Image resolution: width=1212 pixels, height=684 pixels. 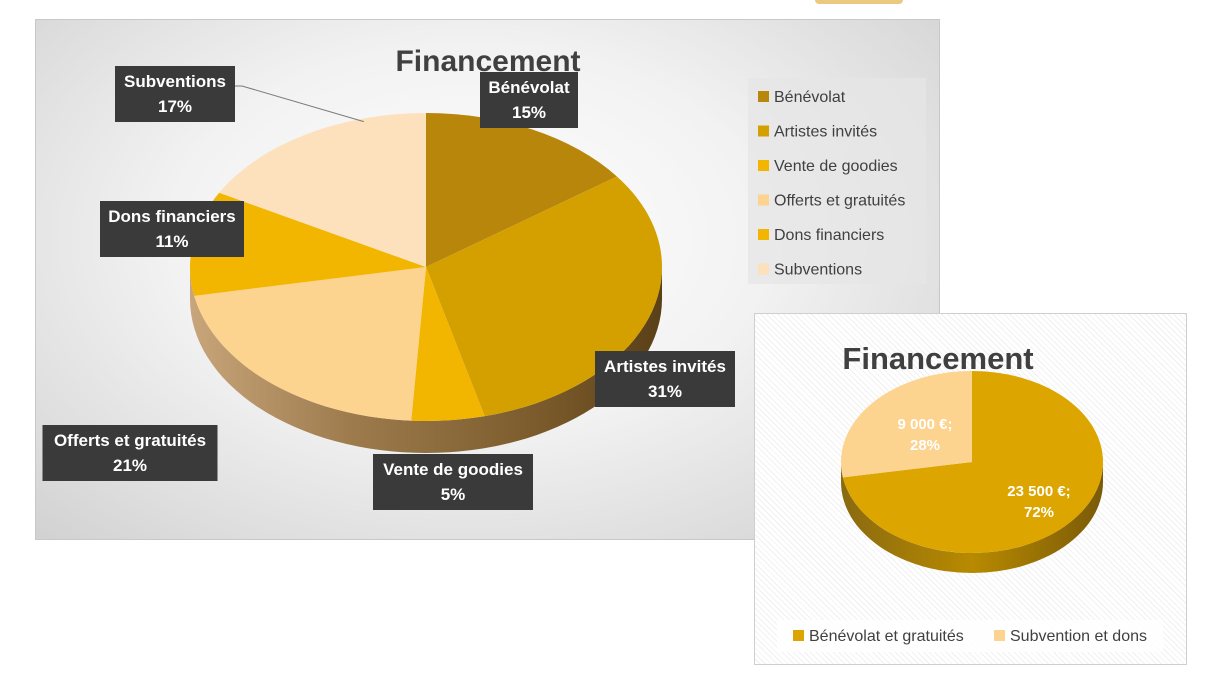 What do you see at coordinates (665, 379) in the screenshot?
I see `data-label-artistes-invites: Artistes invités 31%` at bounding box center [665, 379].